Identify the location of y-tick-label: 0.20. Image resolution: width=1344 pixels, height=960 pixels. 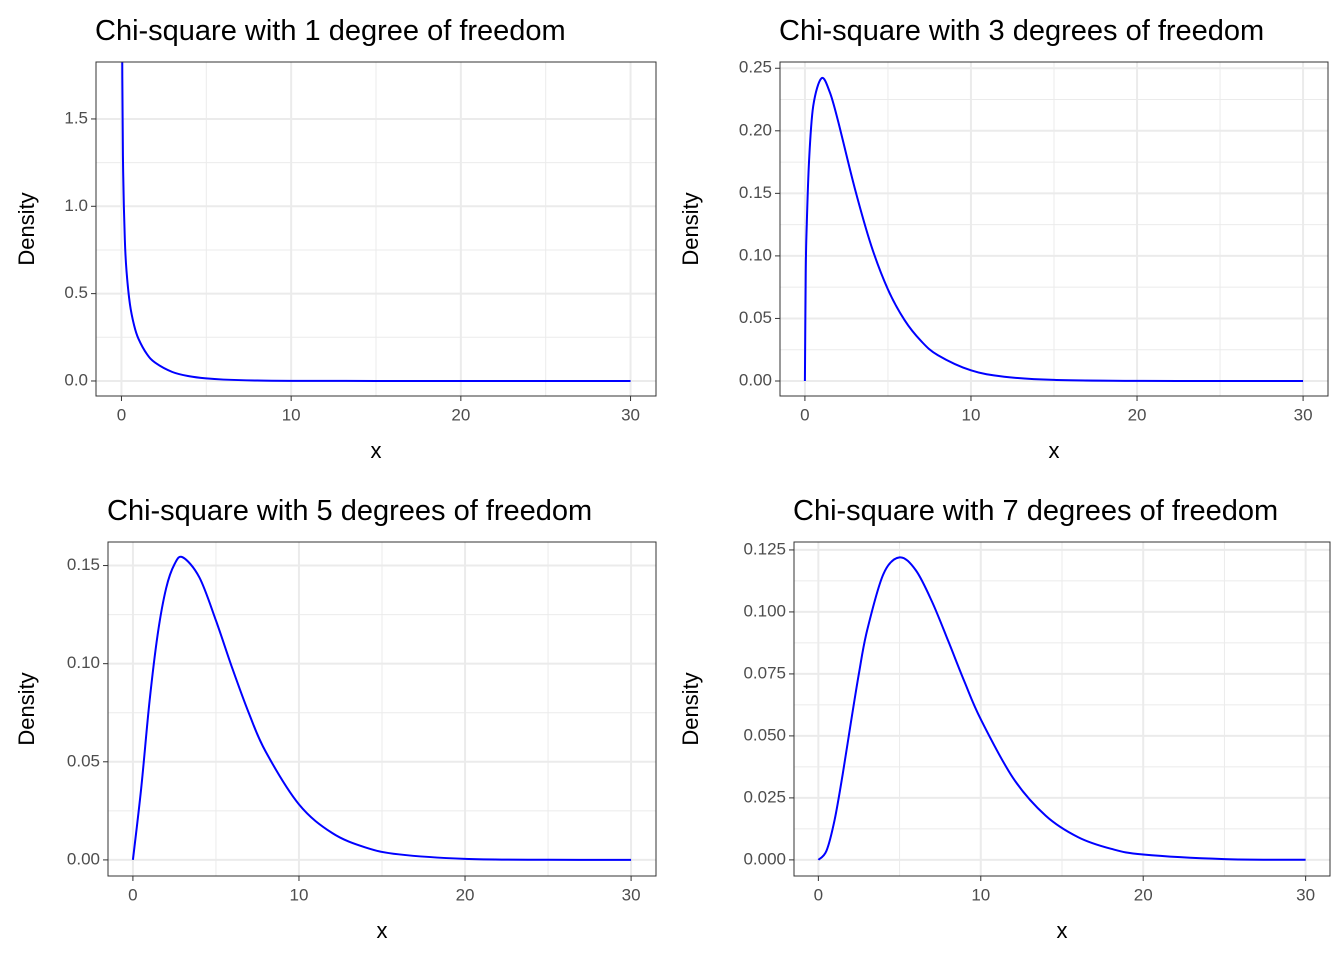
(755, 129).